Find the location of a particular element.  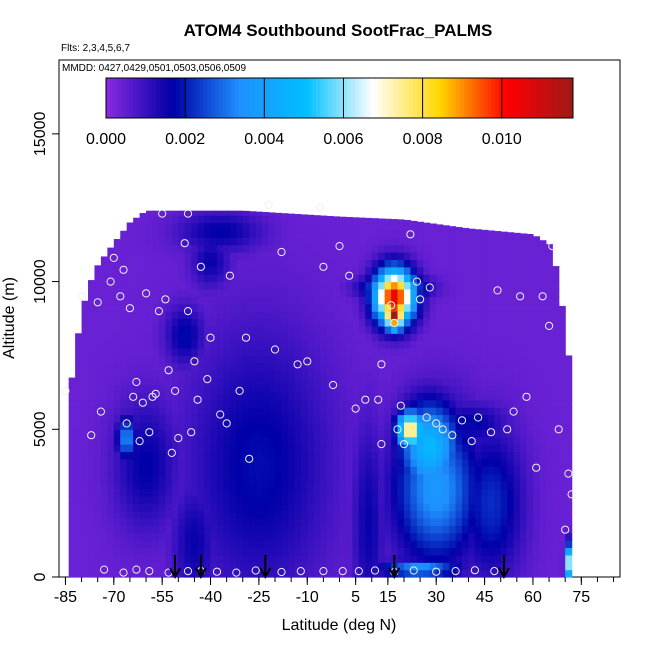

x-tick-label: 5 is located at coordinates (355, 597).